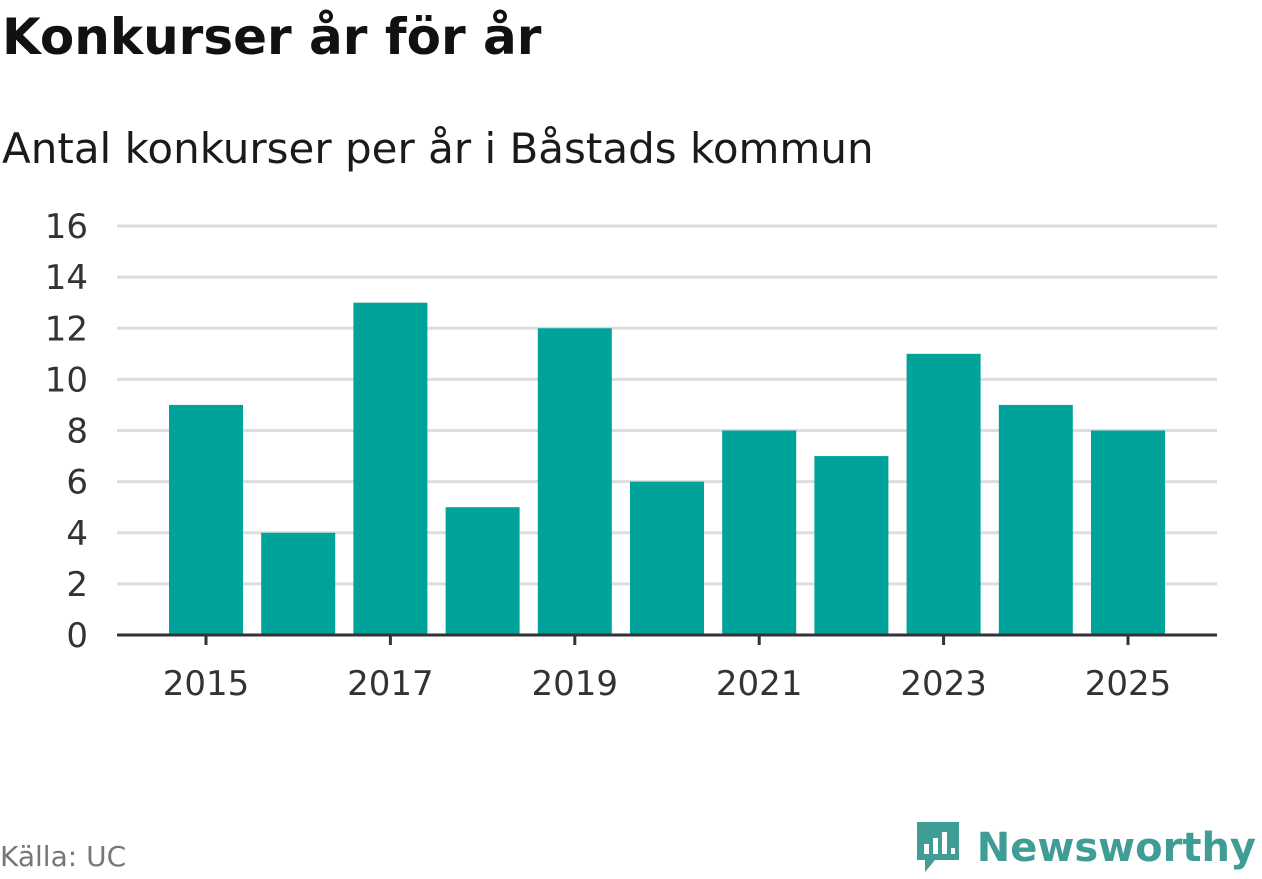 The height and width of the screenshot is (879, 1262). What do you see at coordinates (1035, 519) in the screenshot?
I see `bar-2024` at bounding box center [1035, 519].